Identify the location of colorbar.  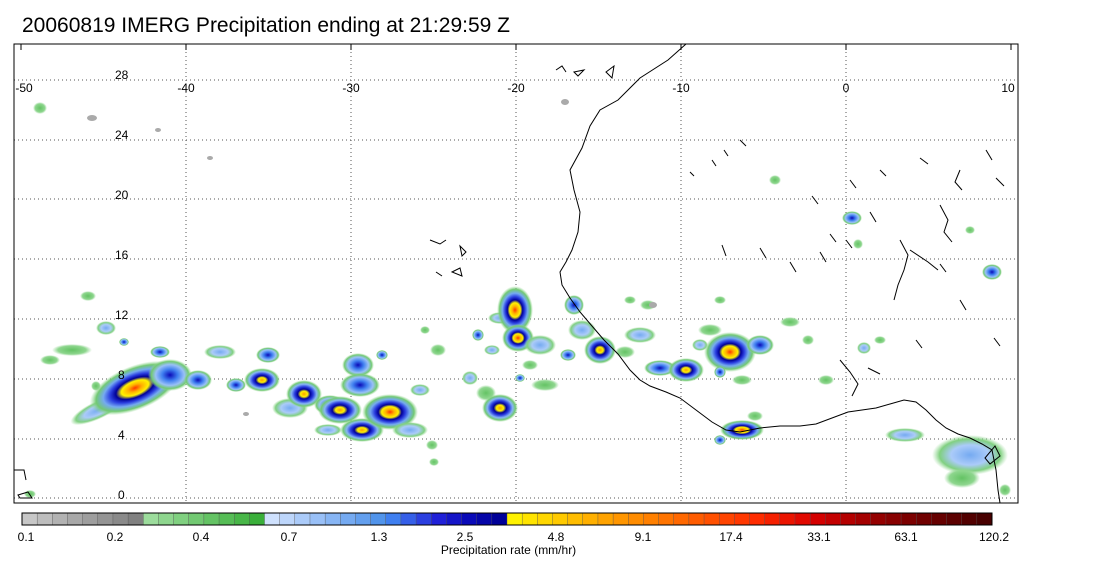
(507, 519).